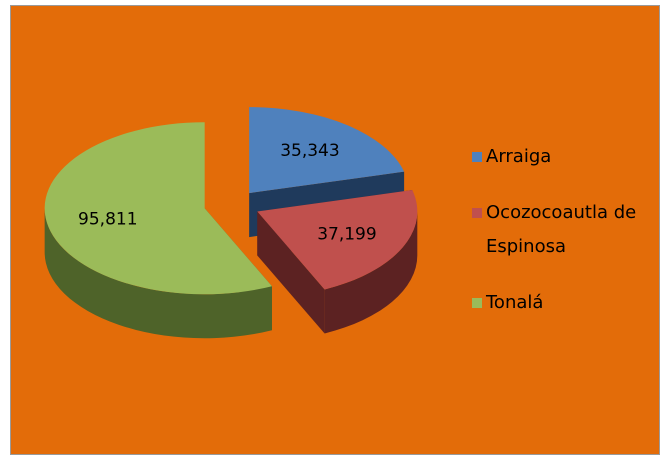 This screenshot has height=462, width=670. I want to click on legend-item: Ocozocoautla de Espinosa, so click(564, 230).